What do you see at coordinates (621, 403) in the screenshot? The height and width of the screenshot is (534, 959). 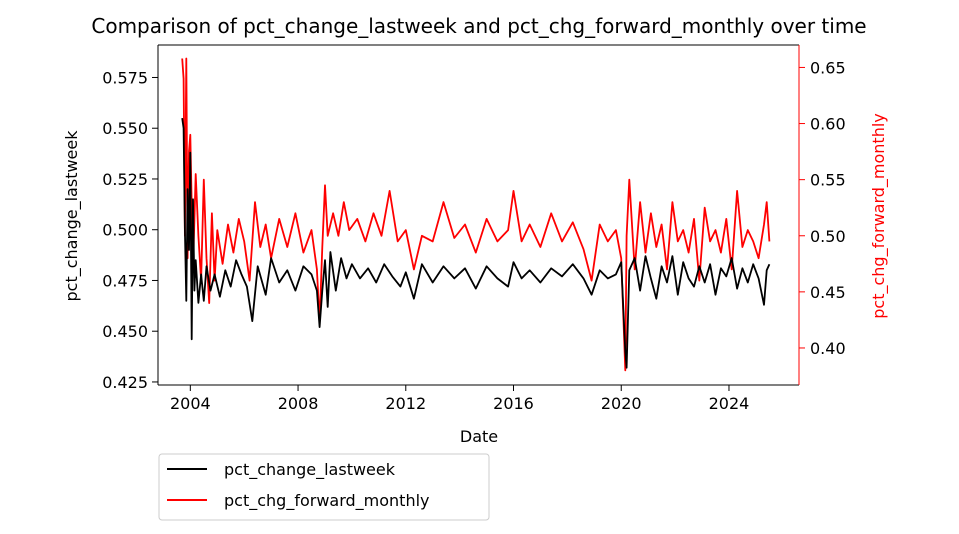 I see `x-tick-label: 2020` at bounding box center [621, 403].